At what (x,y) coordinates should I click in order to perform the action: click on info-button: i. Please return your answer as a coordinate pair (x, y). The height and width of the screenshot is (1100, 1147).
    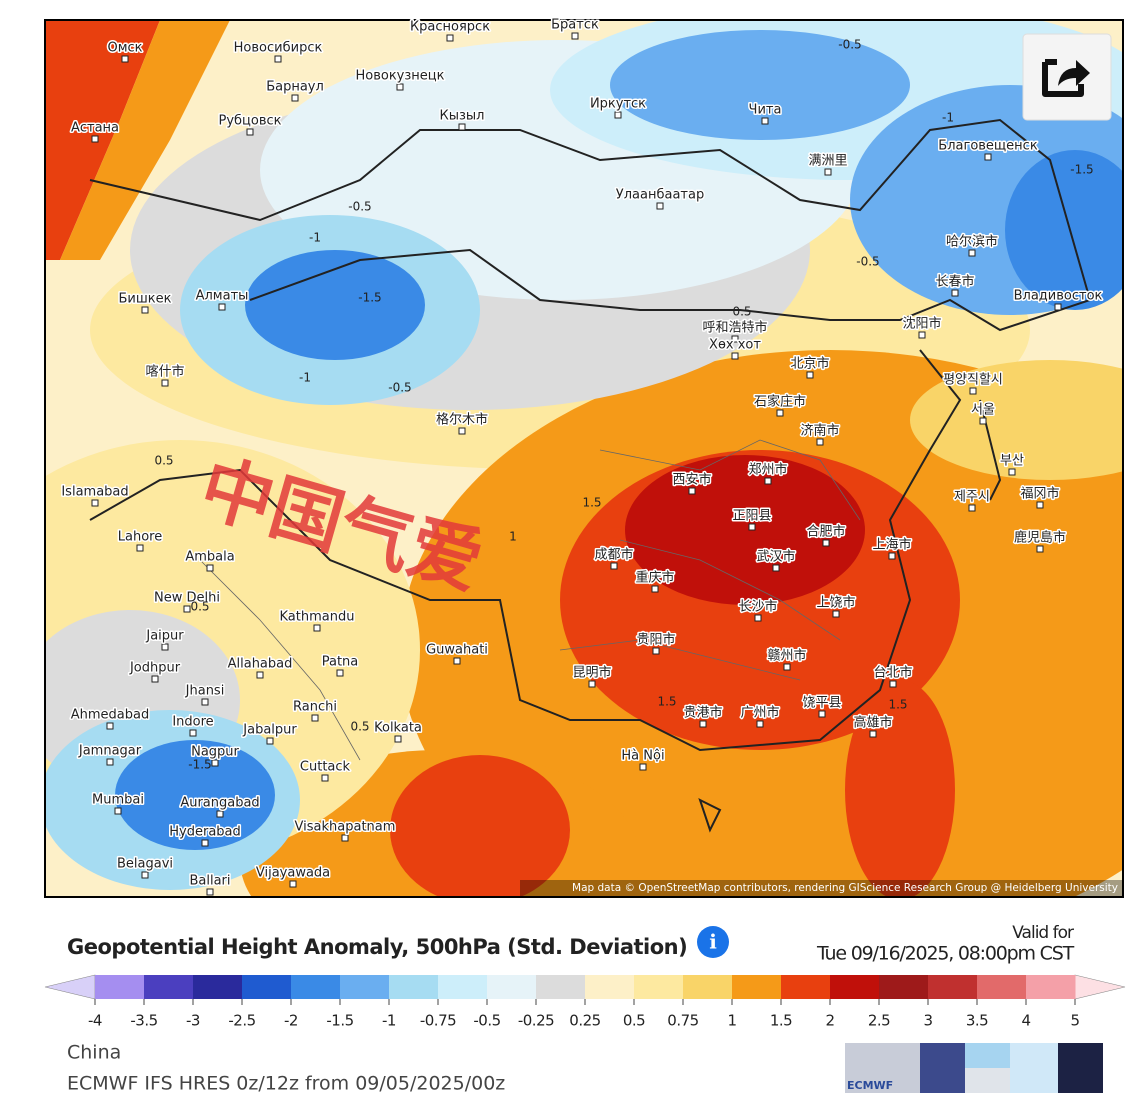
    Looking at the image, I should click on (713, 942).